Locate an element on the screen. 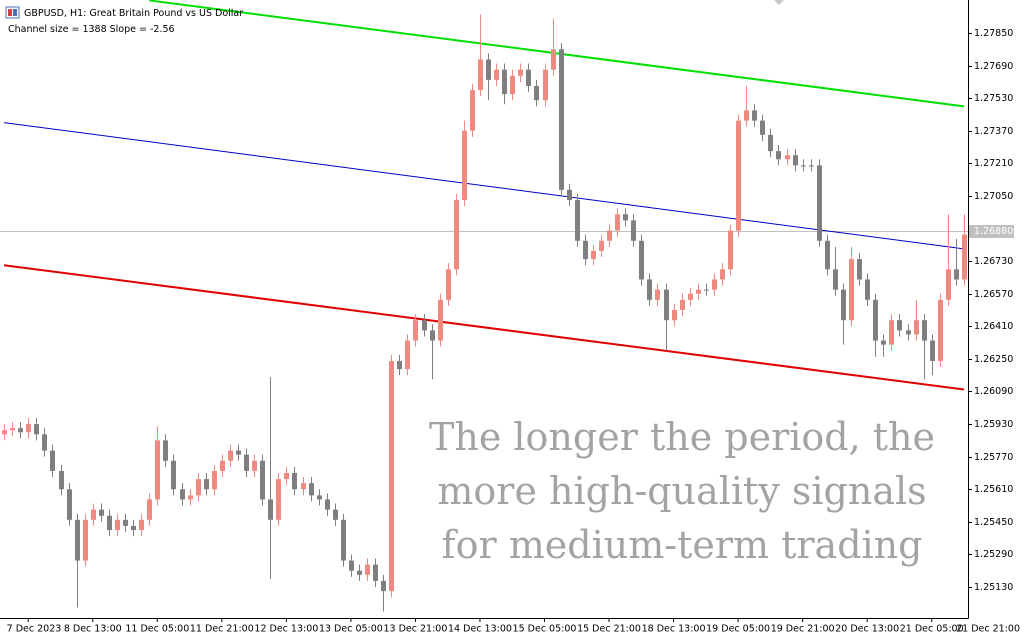 This screenshot has height=640, width=1024. shift-marker is located at coordinates (779, 2).